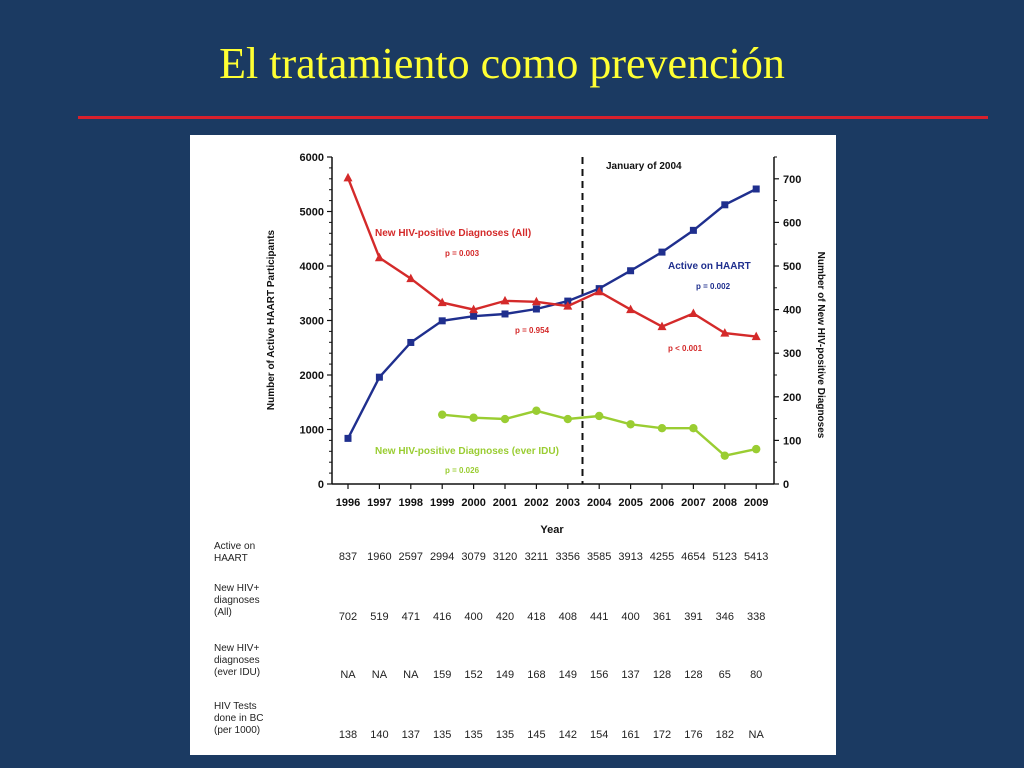 The width and height of the screenshot is (1024, 768). What do you see at coordinates (552, 529) in the screenshot?
I see `x-axis-title: Year` at bounding box center [552, 529].